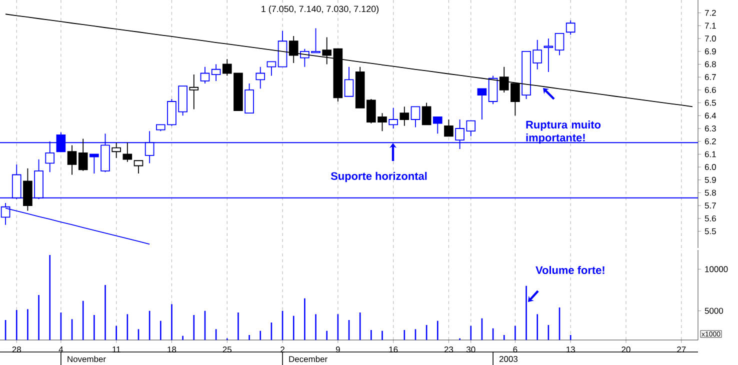 The image size is (738, 365). Describe the element at coordinates (710, 231) in the screenshot. I see `y-tick-label: 5.5` at that location.